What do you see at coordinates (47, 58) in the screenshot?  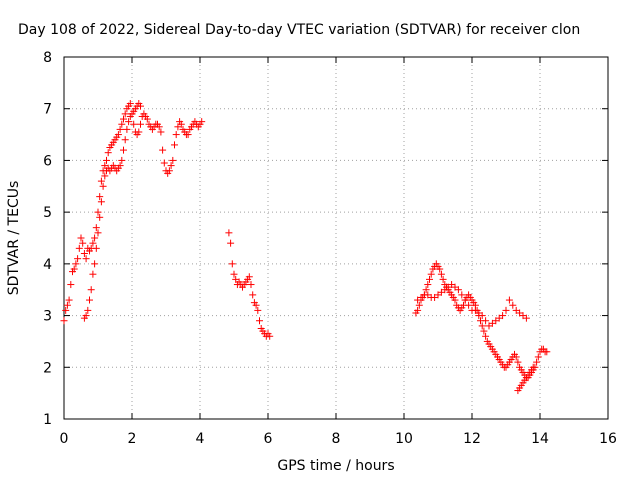 I see `y-tick-label: 8` at bounding box center [47, 58].